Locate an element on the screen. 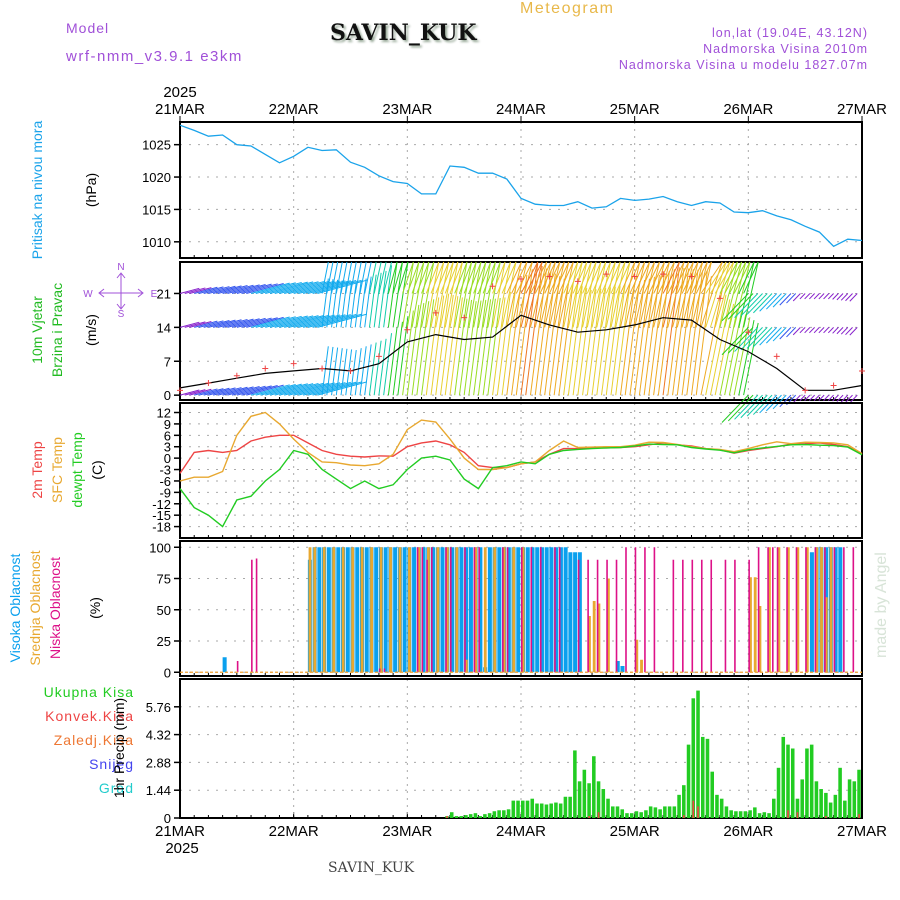 The height and width of the screenshot is (900, 900). precip-bar-convective is located at coordinates (859, 816).